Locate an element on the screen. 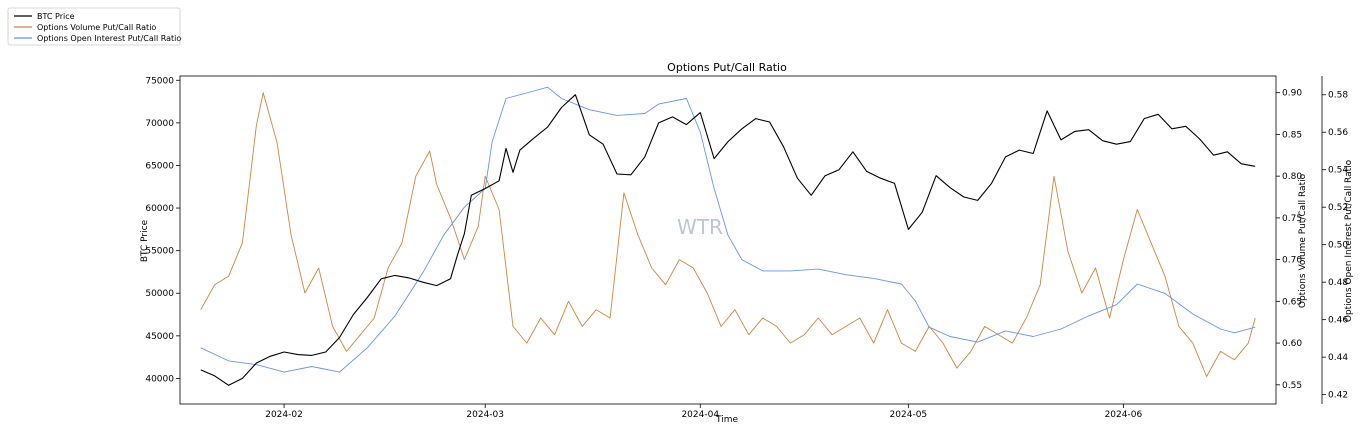 The height and width of the screenshot is (438, 1366). right1-y-tick-label: 0.65 is located at coordinates (1292, 302).